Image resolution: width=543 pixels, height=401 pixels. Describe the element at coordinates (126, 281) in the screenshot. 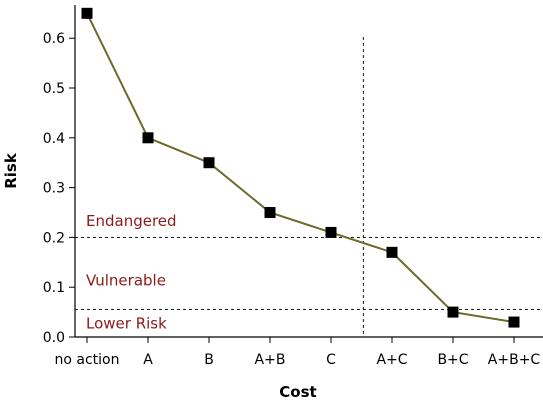

I see `zone-label: Vulnerable` at that location.